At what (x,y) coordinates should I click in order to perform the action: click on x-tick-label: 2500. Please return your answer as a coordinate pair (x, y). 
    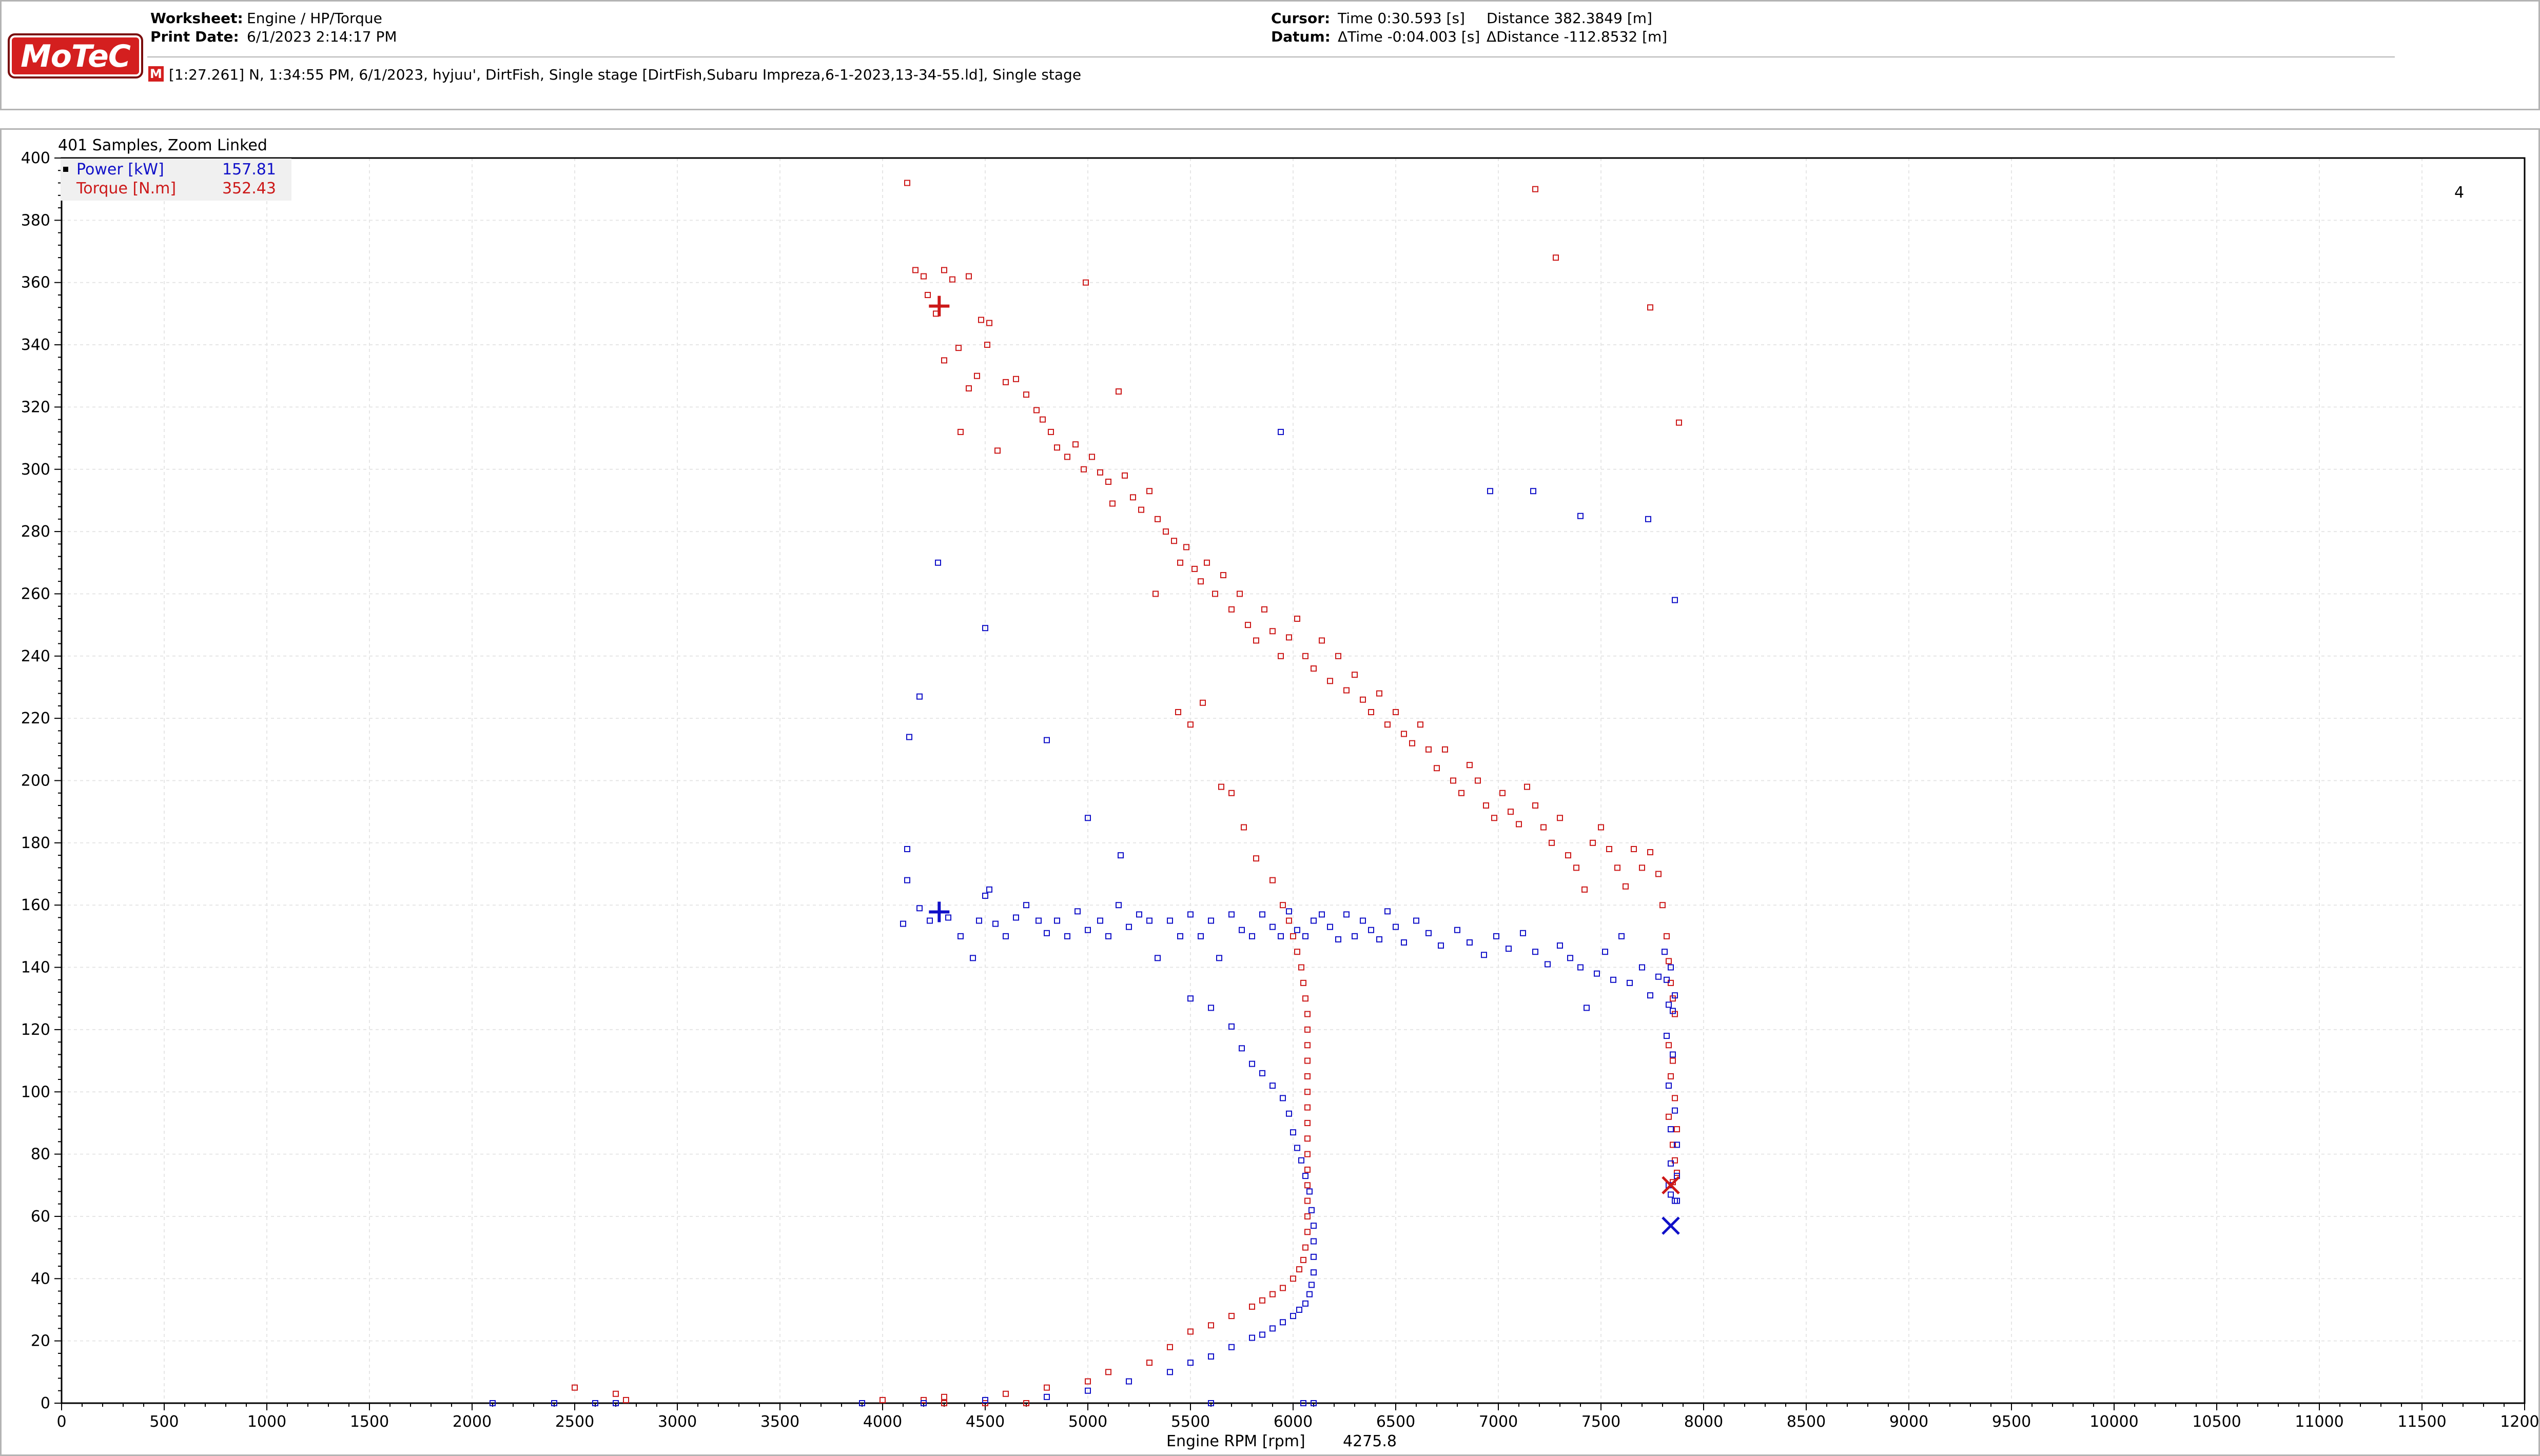
    Looking at the image, I should click on (574, 1422).